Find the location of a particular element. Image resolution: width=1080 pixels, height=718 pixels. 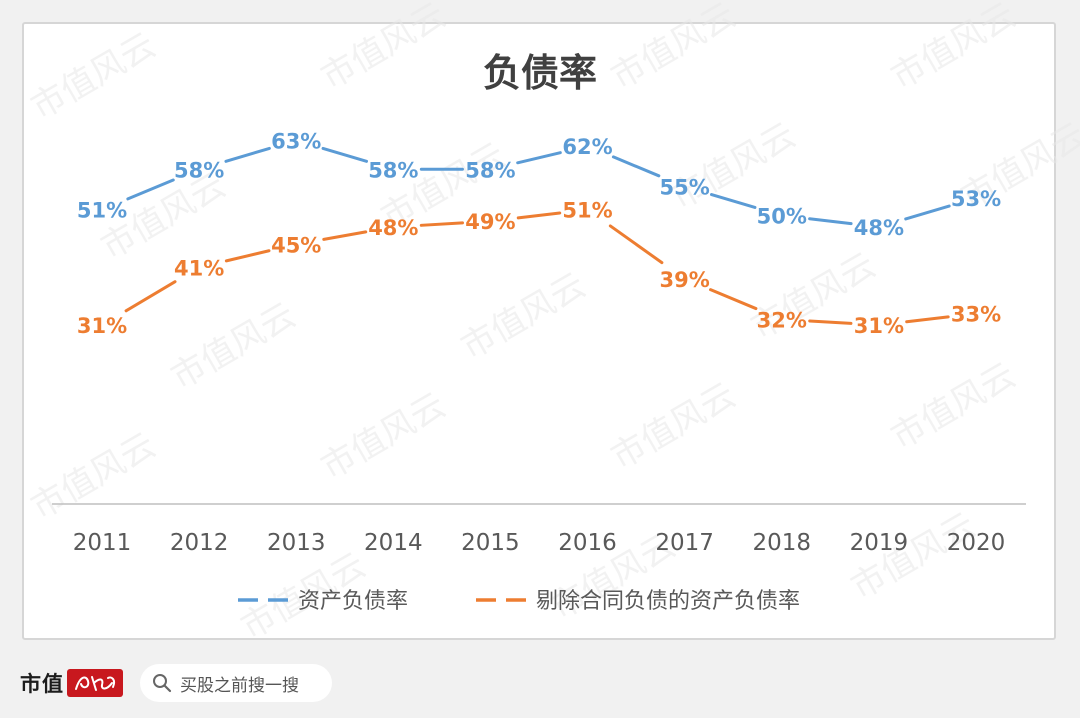

brand-seal is located at coordinates (95, 683).